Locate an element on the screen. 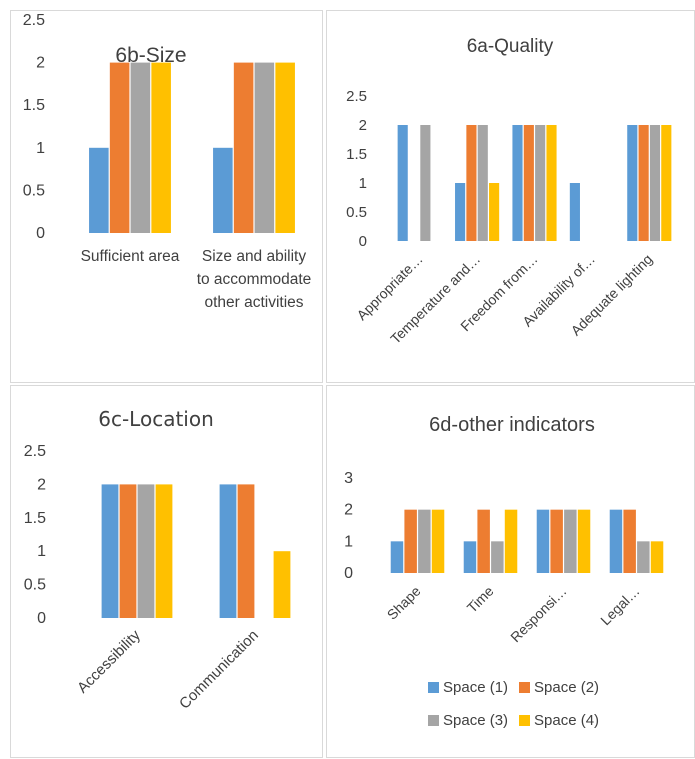 The height and width of the screenshot is (759, 695). legend-item-space-2: Space (2) is located at coordinates (559, 687).